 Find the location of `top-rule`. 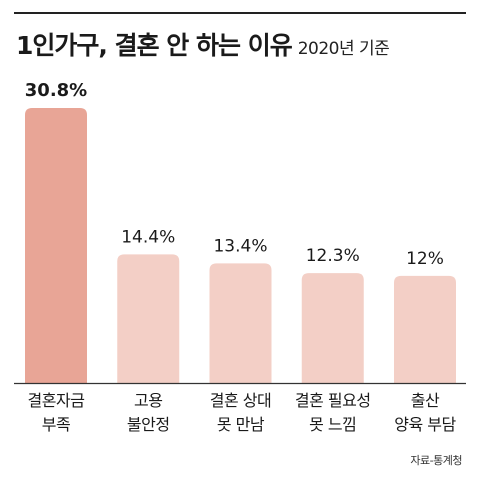

top-rule is located at coordinates (240, 13).